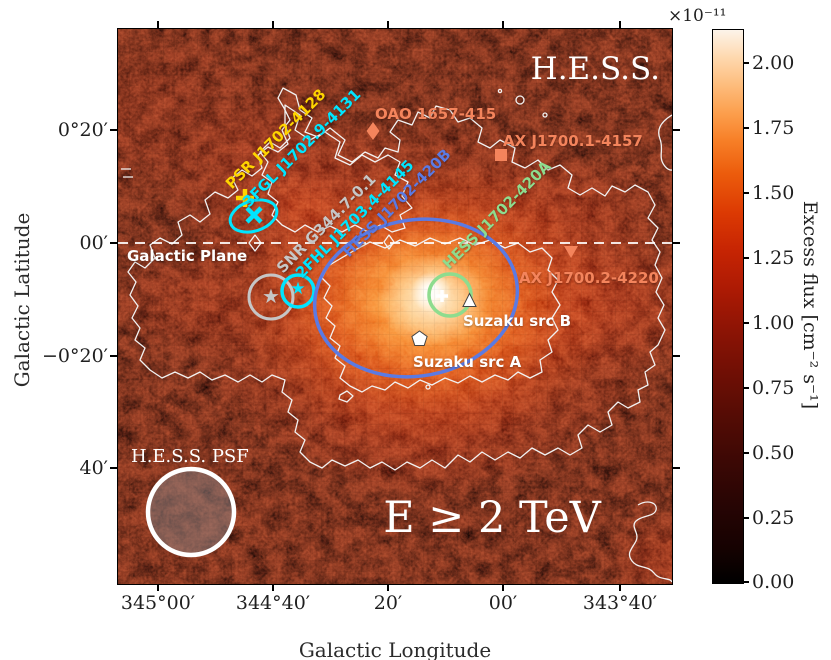 This screenshot has height=660, width=831. I want to click on psf-label: H.E.S.S. PSF, so click(190, 456).